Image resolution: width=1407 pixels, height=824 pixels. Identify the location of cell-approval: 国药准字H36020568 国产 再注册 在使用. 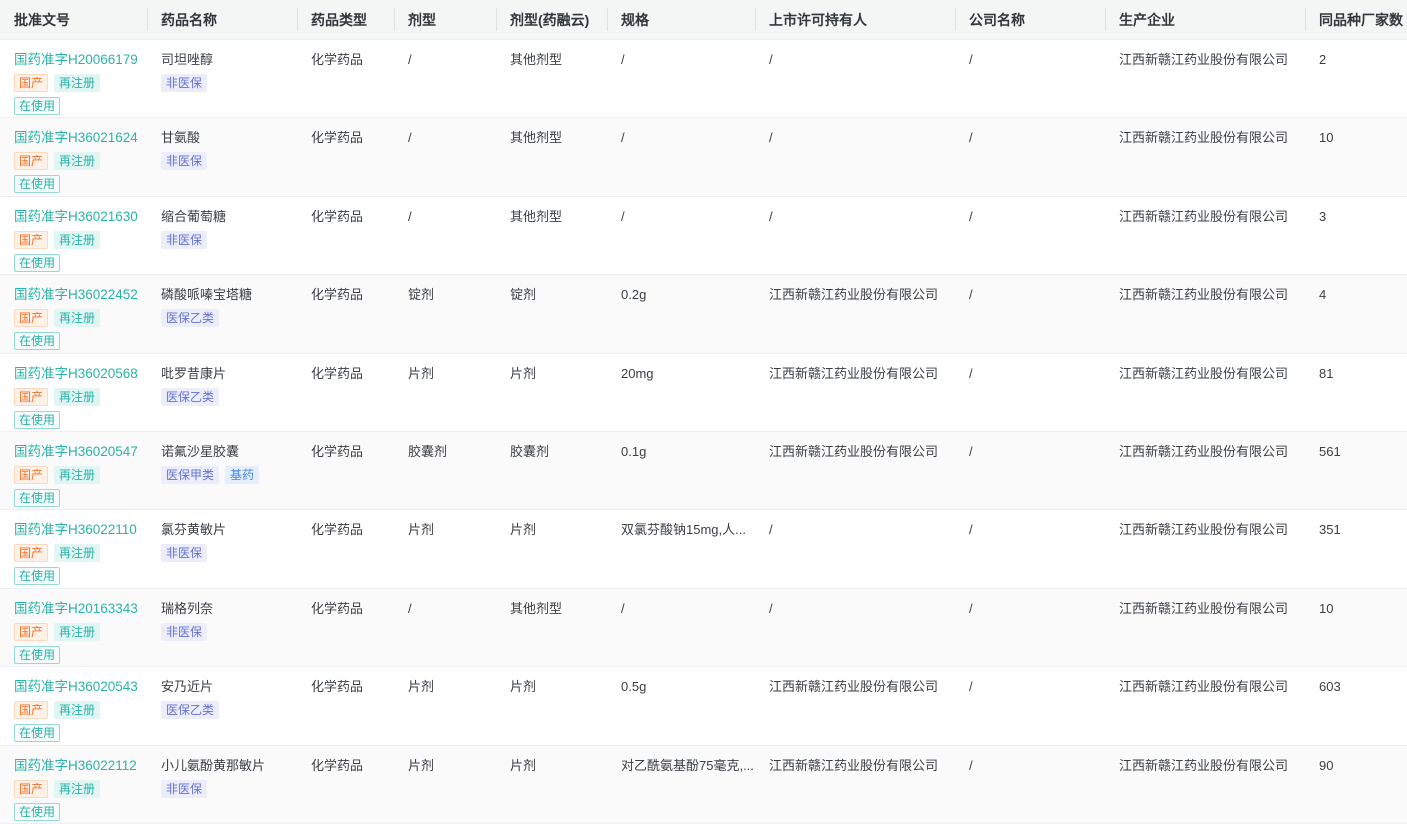
(73, 392).